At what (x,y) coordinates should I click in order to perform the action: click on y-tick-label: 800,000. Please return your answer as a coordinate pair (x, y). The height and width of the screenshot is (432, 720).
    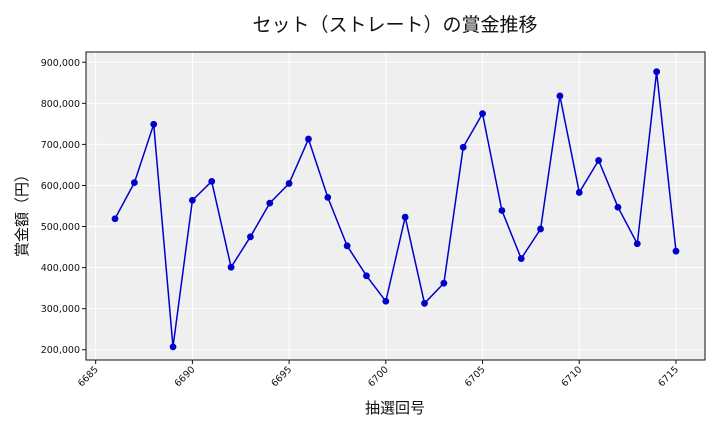
    Looking at the image, I should click on (60, 104).